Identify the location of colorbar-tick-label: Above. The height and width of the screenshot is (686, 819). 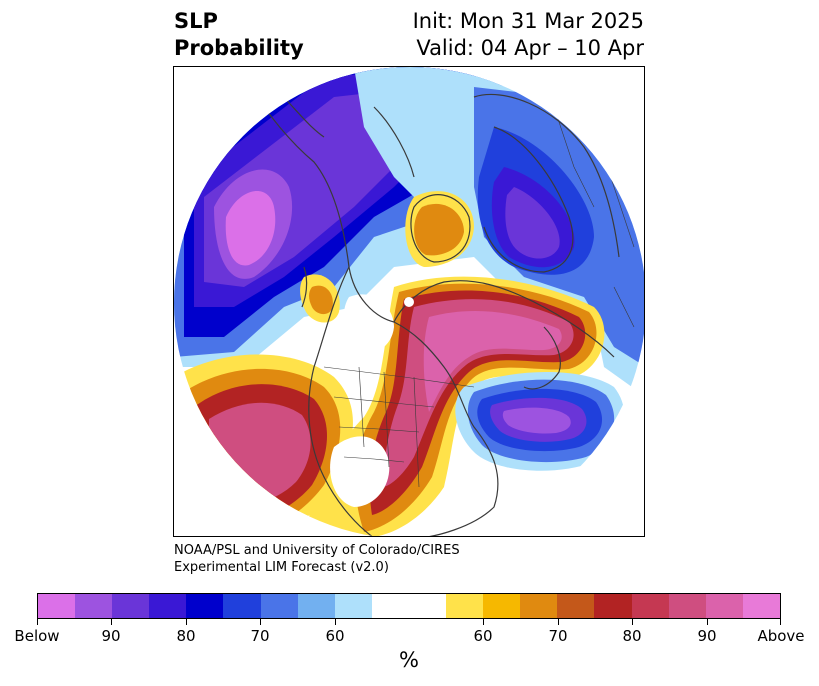
(781, 636).